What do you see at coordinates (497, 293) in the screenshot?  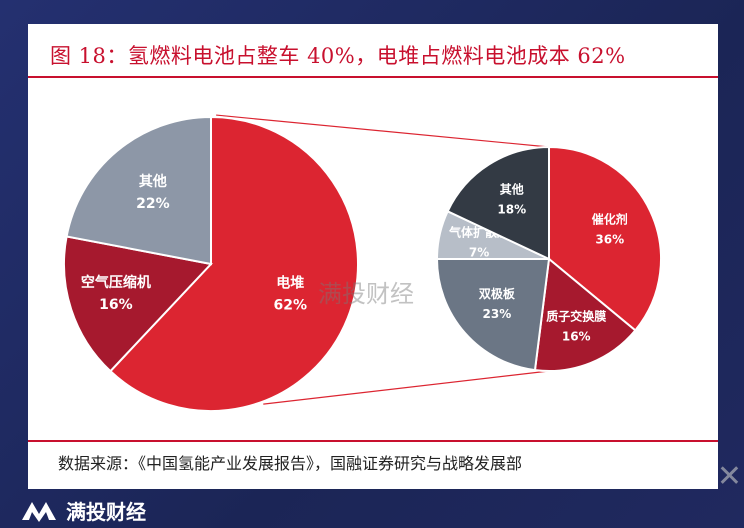 I see `breakdown-pie-slice-label: 双极板` at bounding box center [497, 293].